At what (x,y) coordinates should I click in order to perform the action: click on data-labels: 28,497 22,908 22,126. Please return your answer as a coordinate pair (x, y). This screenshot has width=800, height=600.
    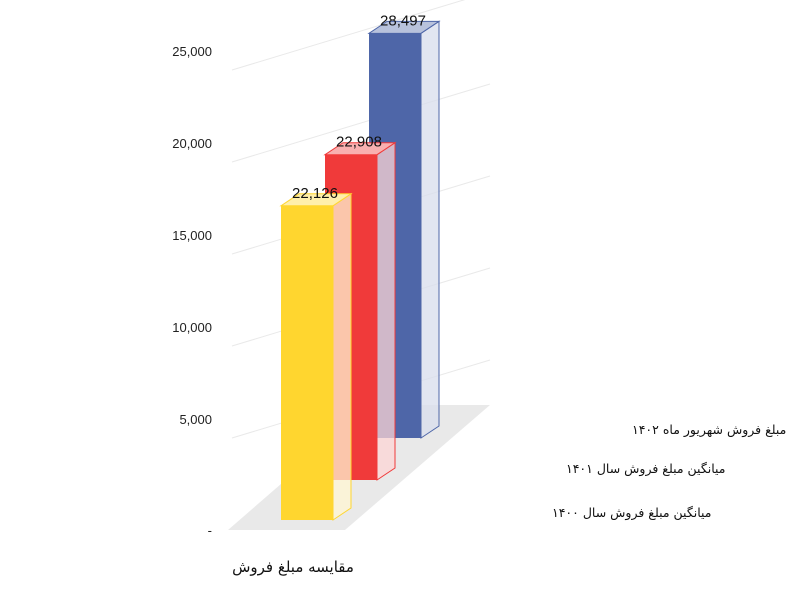
    Looking at the image, I should click on (359, 106).